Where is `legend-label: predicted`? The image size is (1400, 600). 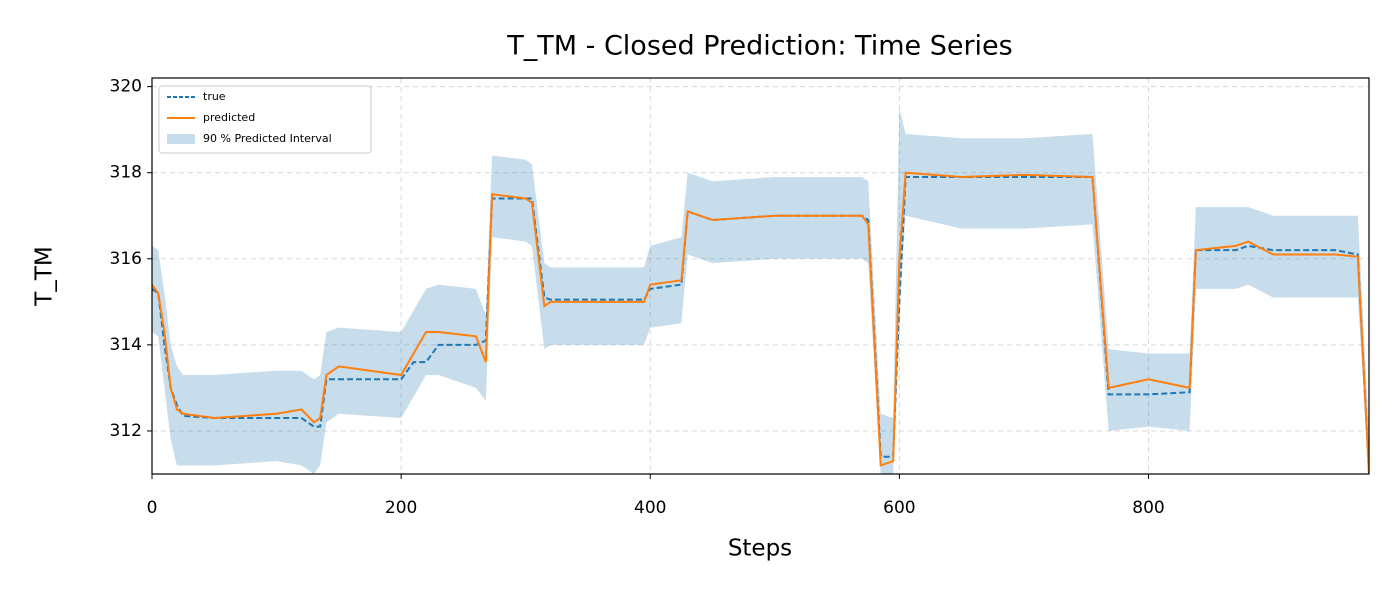
legend-label: predicted is located at coordinates (229, 117).